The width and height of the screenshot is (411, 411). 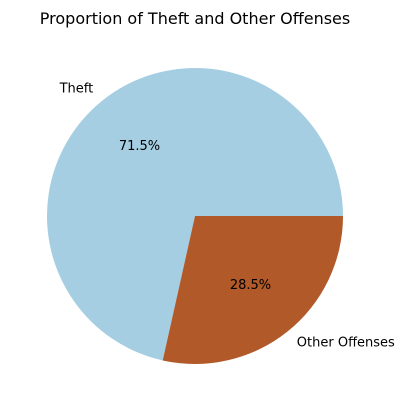 I want to click on slice-pct-other-offenses: 28.5%, so click(x=250, y=285).